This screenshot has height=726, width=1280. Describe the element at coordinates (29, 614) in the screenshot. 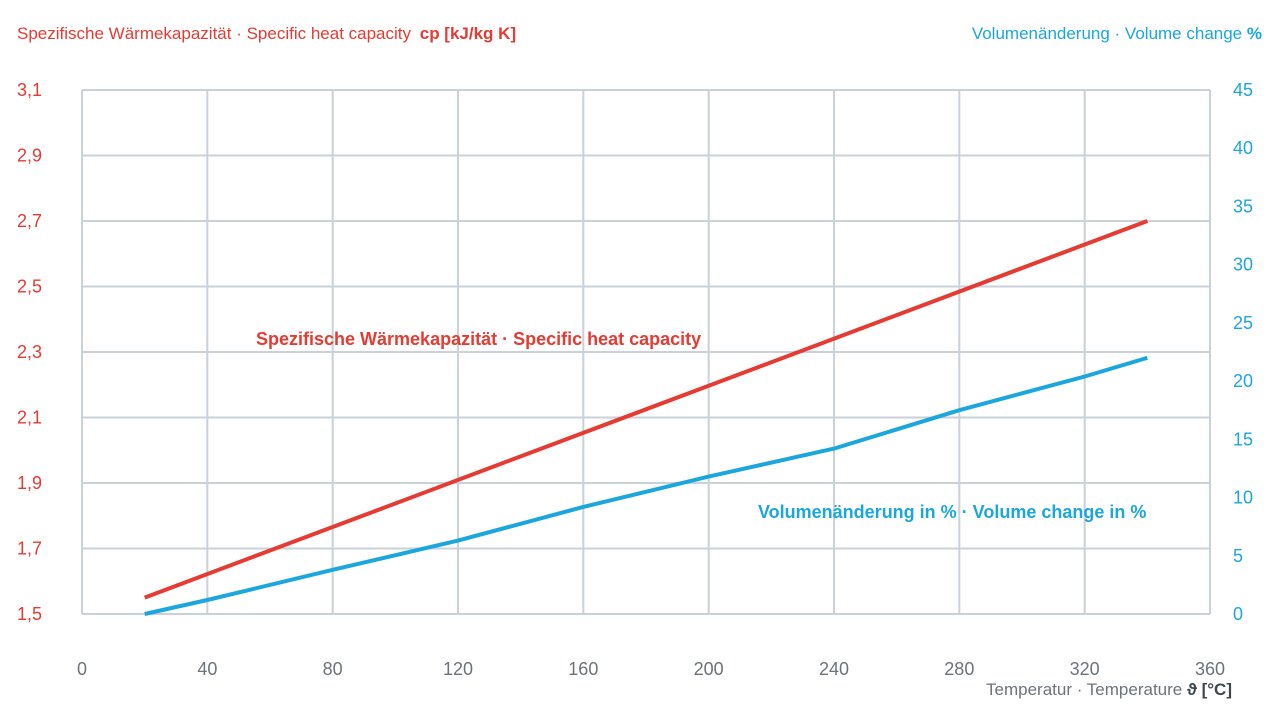

I see `left-y-tick-label: 1,5` at that location.